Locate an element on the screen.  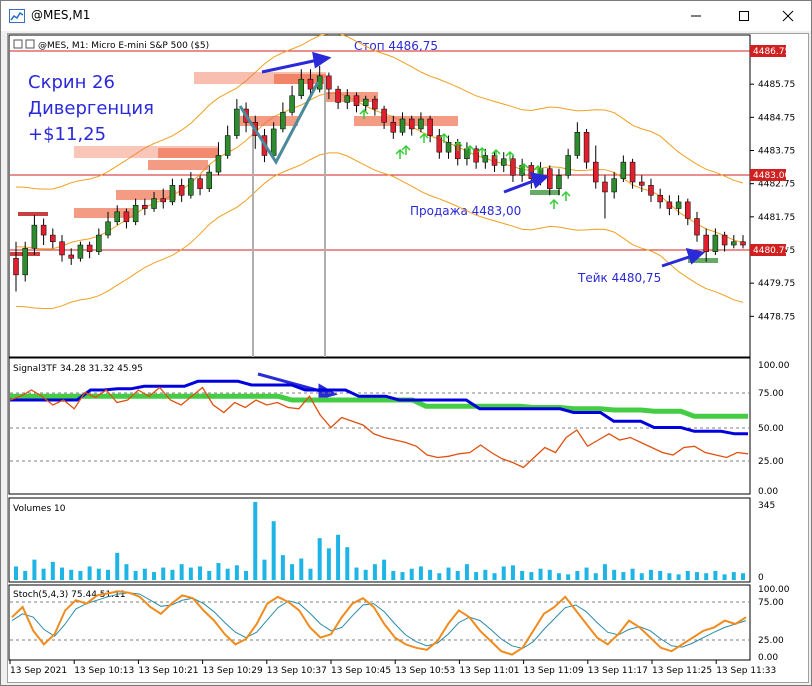
price-tick-label: 4478.75 is located at coordinates (776, 317).